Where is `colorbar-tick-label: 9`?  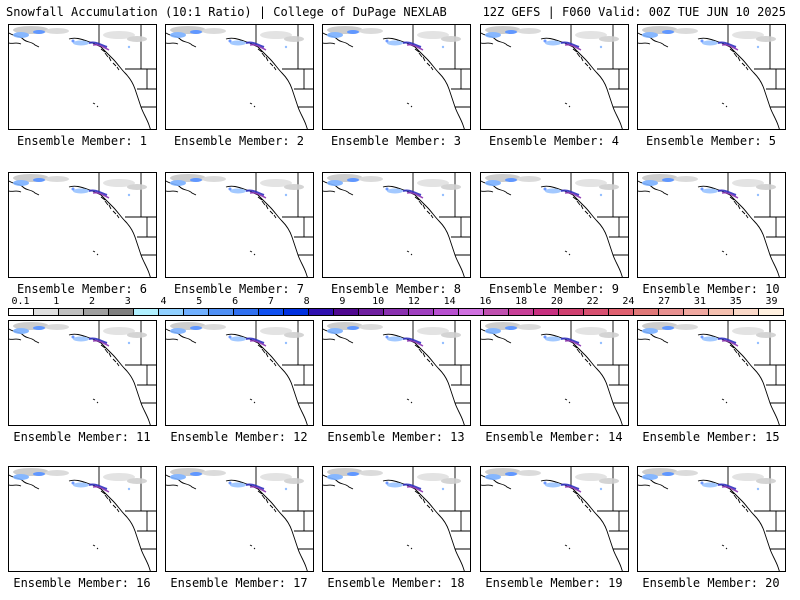
colorbar-tick-label: 9 is located at coordinates (342, 301).